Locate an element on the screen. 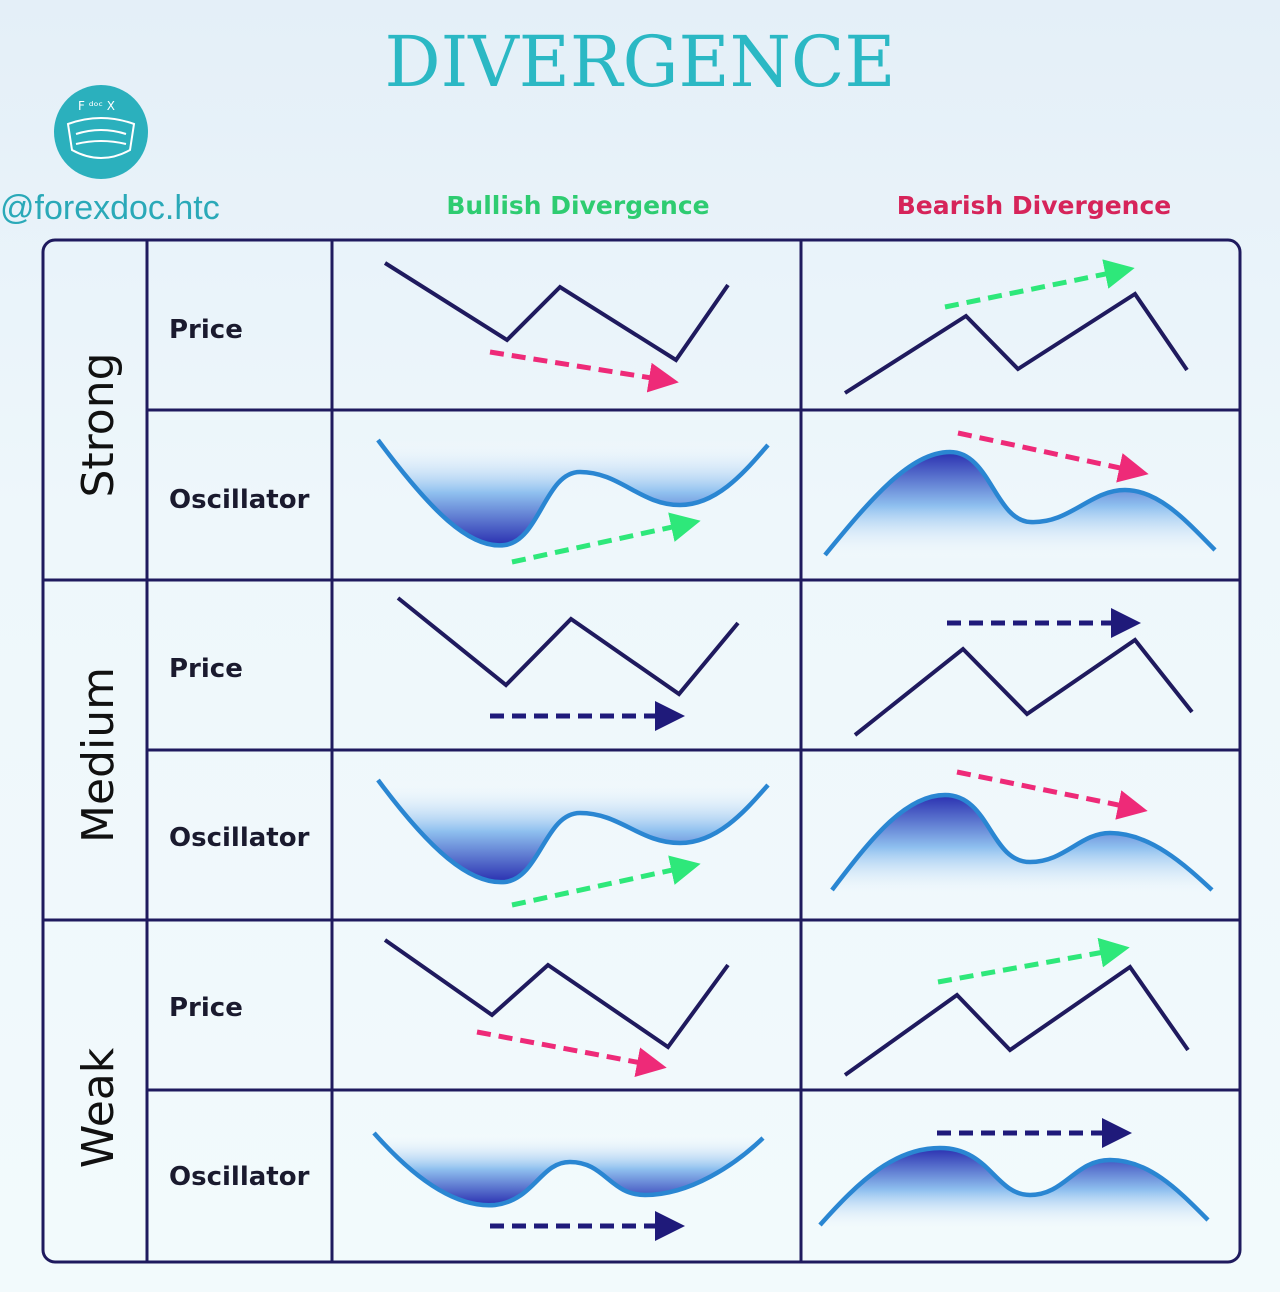  weak-bearish-price is located at coordinates (1016, 1007).